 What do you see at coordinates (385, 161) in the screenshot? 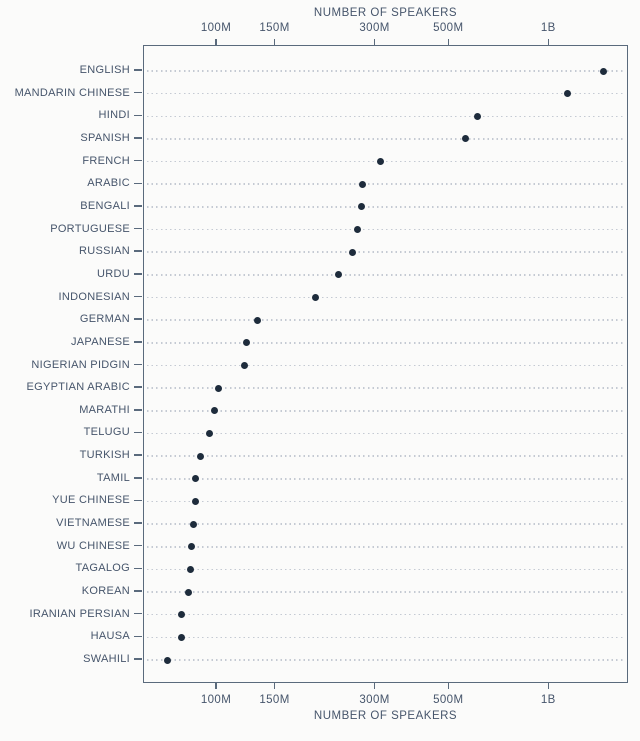
I see `leader-line-french` at bounding box center [385, 161].